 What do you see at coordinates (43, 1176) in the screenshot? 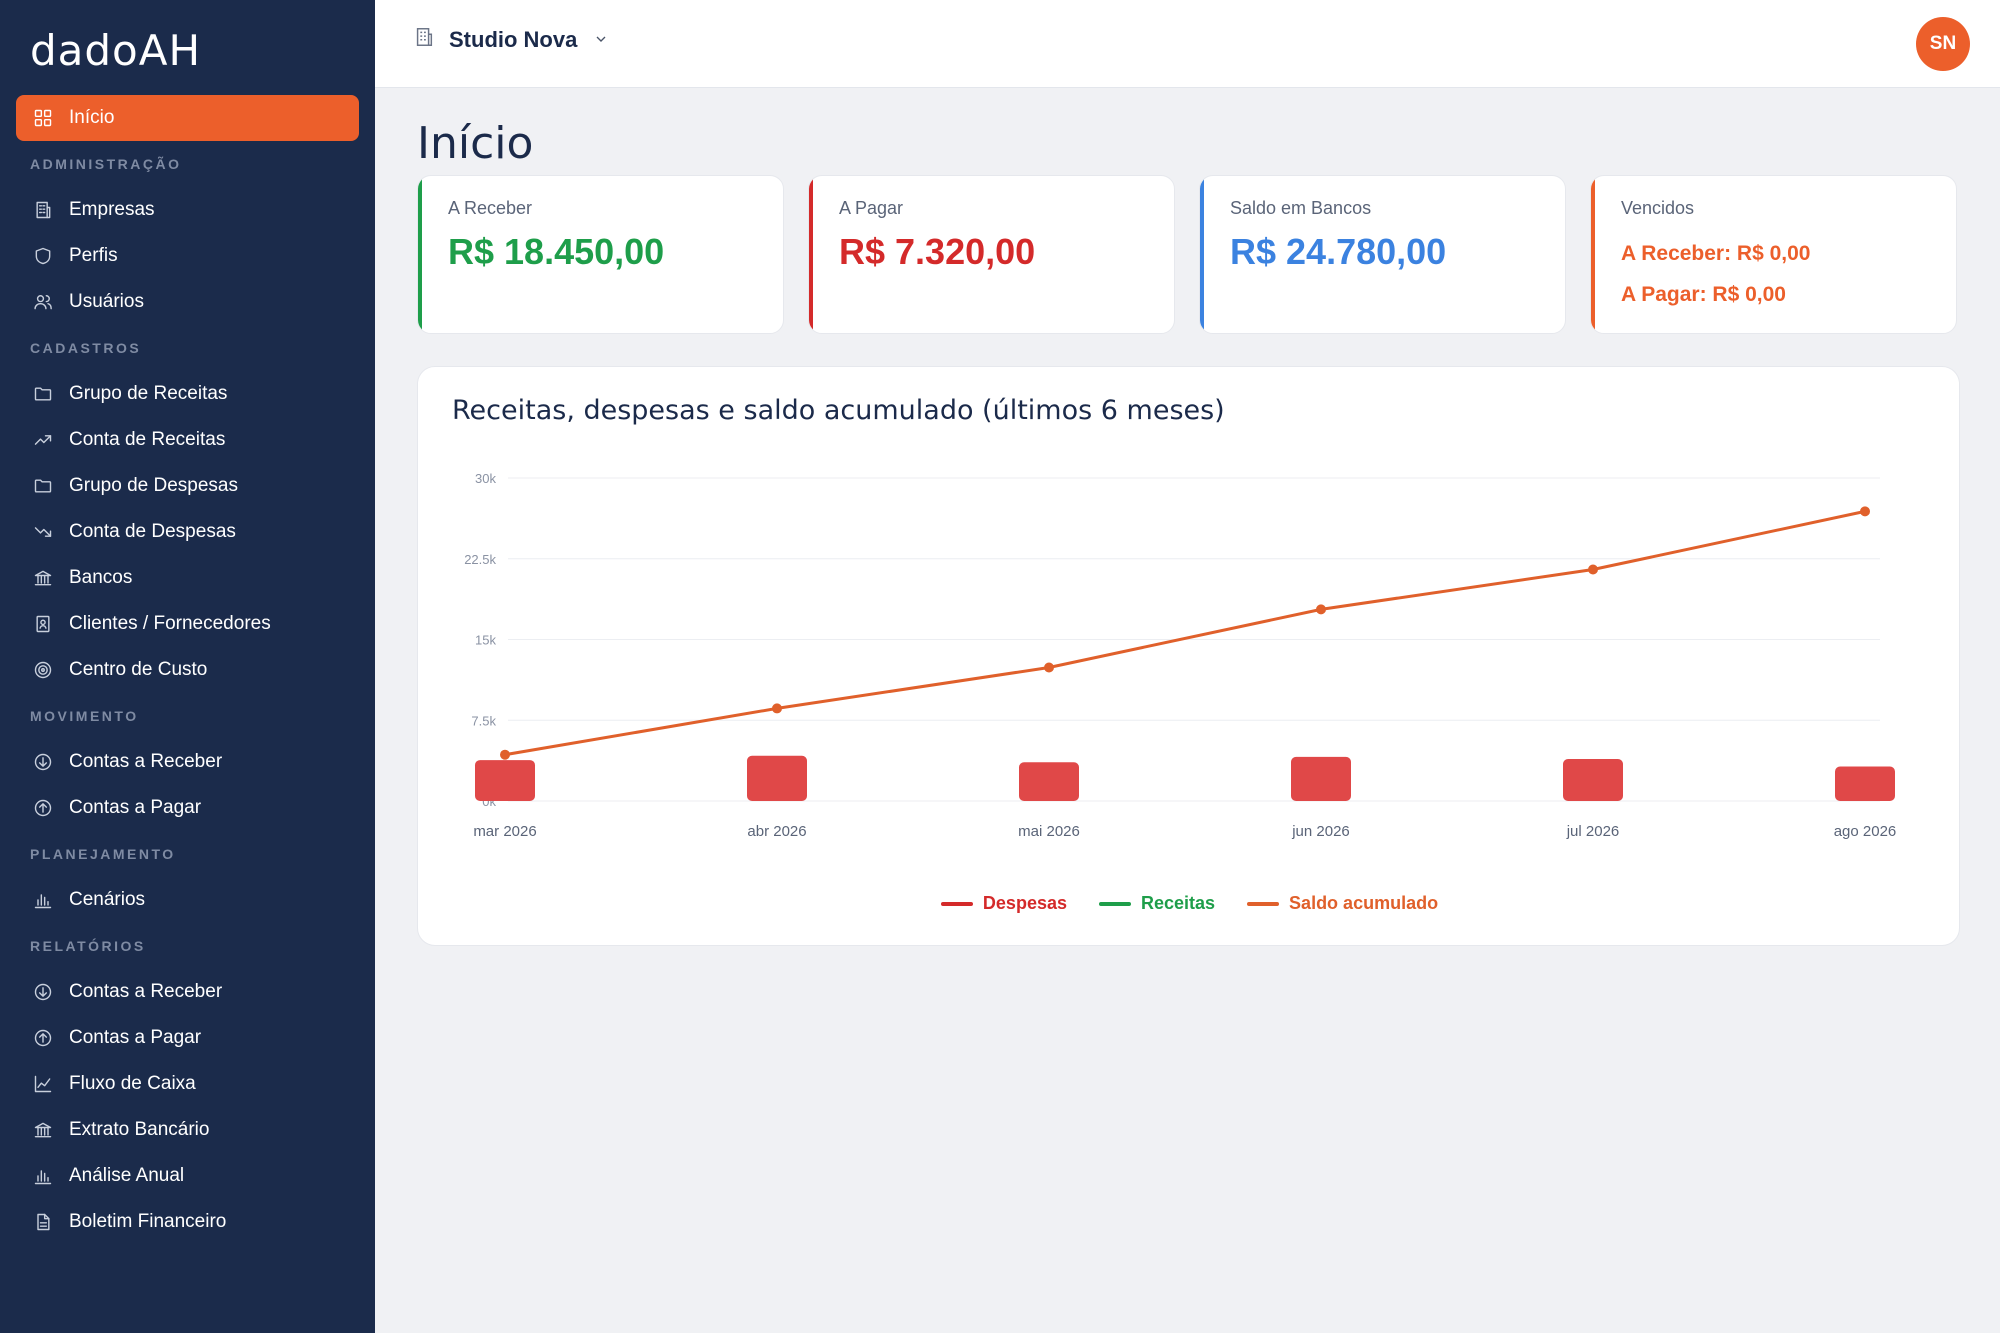
I see `bar-chart-icon` at bounding box center [43, 1176].